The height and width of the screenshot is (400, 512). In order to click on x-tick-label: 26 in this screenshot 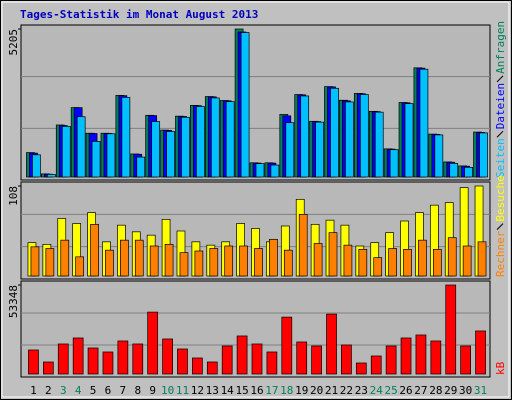, I will do `click(405, 390)`.